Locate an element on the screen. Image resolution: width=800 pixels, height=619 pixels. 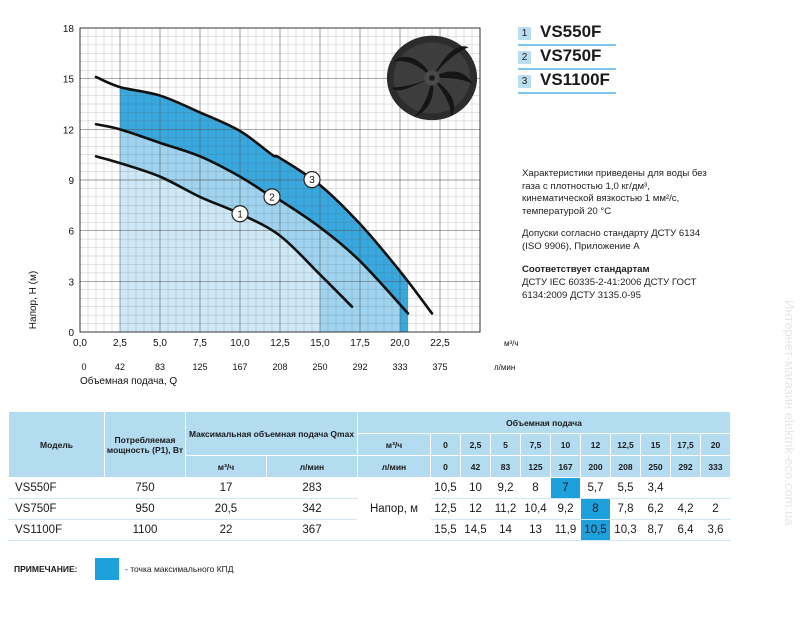
legend-number: 1 is located at coordinates (524, 33).